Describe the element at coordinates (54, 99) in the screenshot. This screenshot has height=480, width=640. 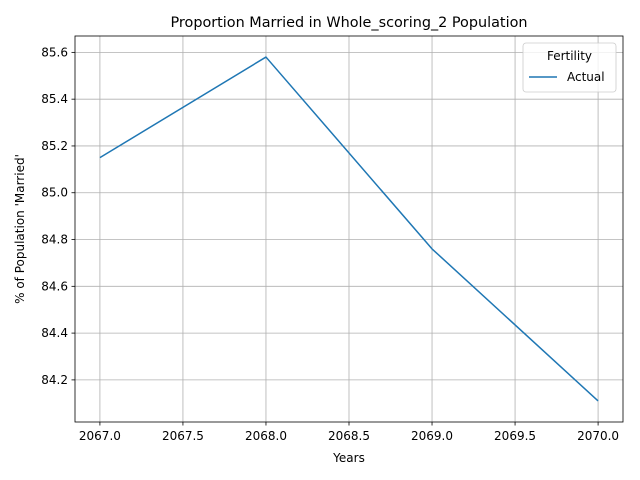
I see `y-tick-label: 85.4` at that location.